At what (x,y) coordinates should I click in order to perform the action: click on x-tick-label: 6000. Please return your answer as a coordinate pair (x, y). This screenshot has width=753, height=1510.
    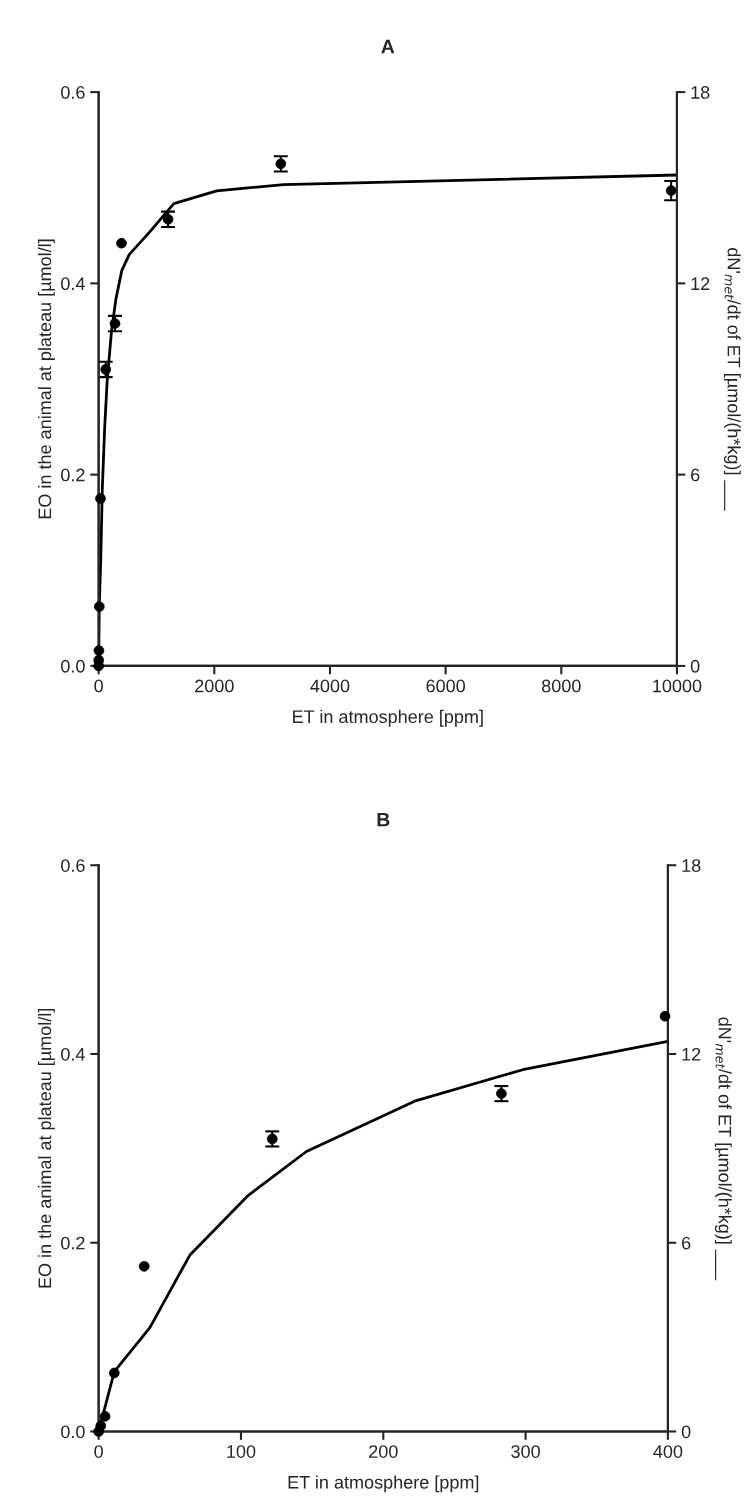
    Looking at the image, I should click on (445, 686).